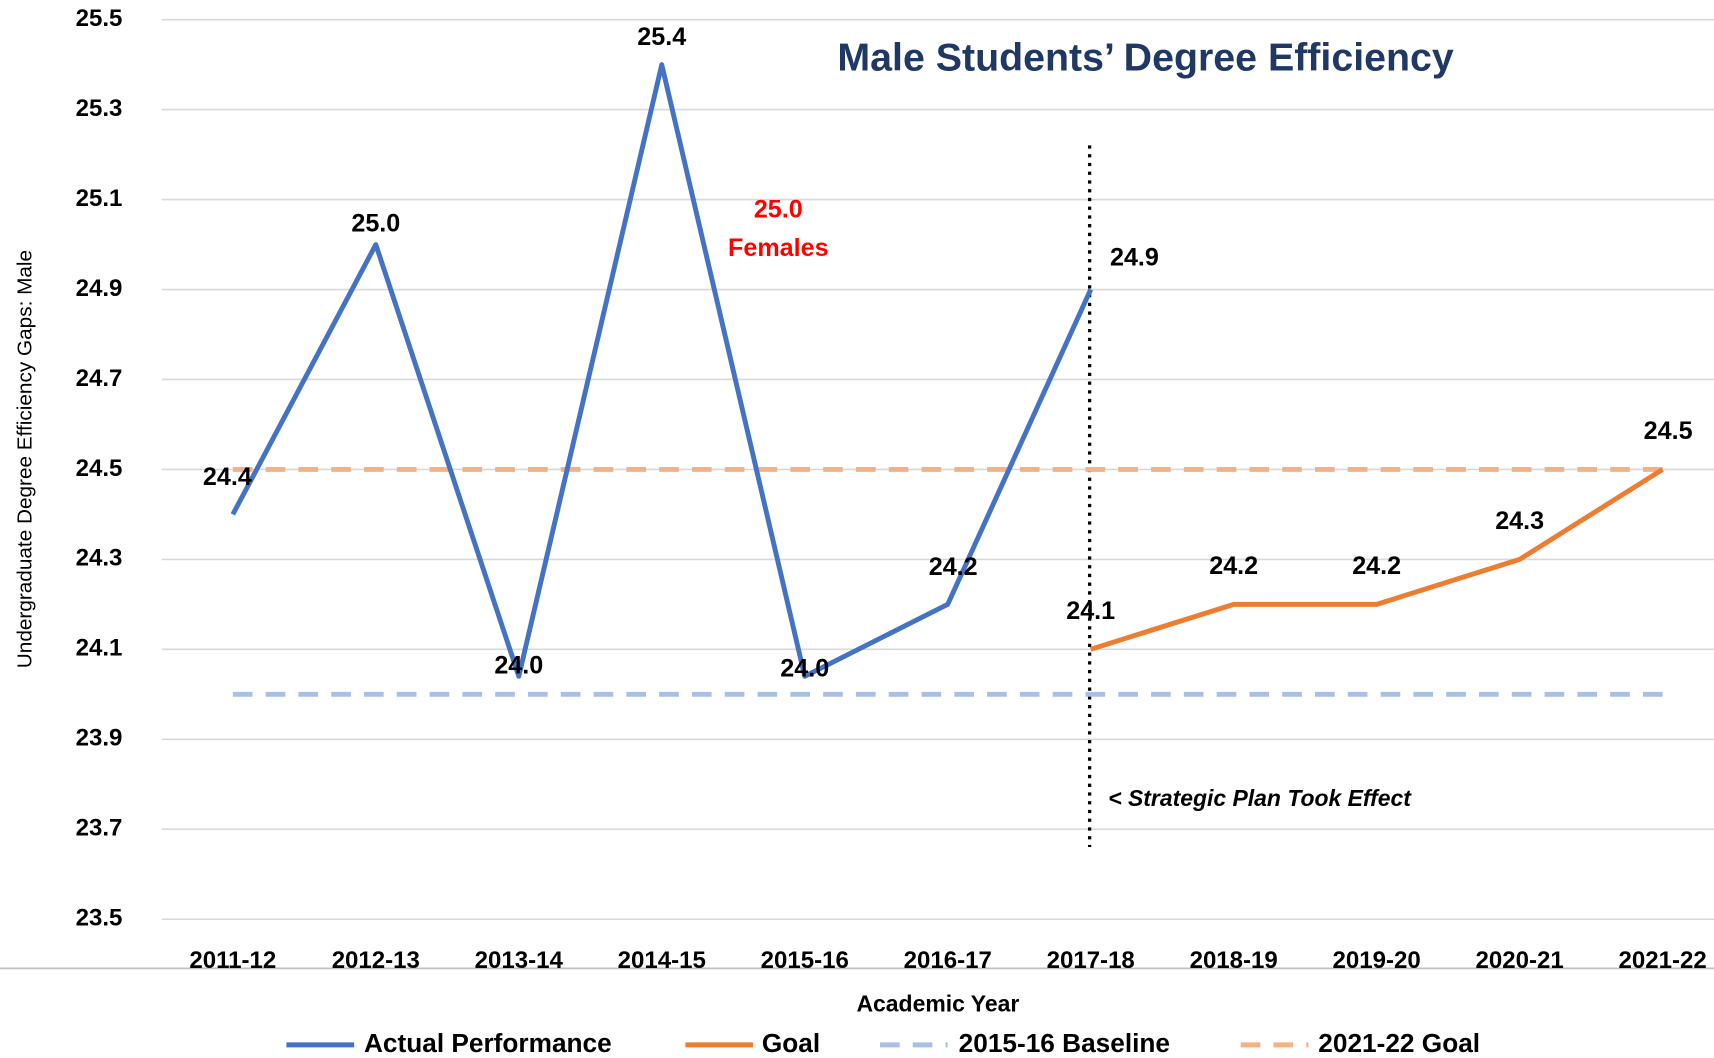  Describe the element at coordinates (1064, 1043) in the screenshot. I see `legend-label: 2015-16 Baseline` at that location.